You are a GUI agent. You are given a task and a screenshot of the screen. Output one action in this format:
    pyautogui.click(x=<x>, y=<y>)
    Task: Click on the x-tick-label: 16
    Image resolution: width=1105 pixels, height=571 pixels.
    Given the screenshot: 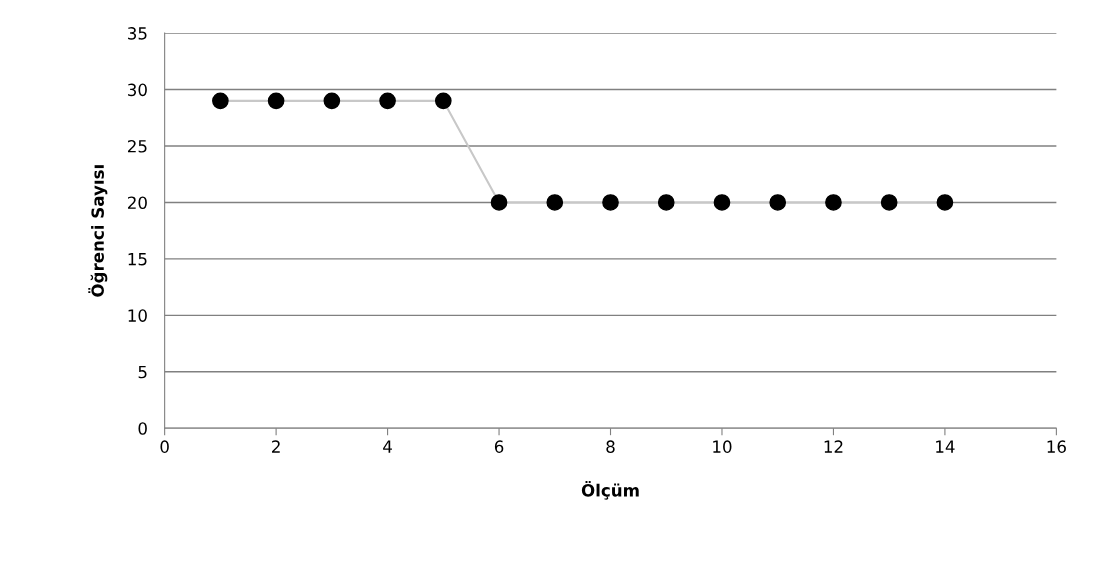 What is the action you would take?
    pyautogui.click(x=1056, y=446)
    